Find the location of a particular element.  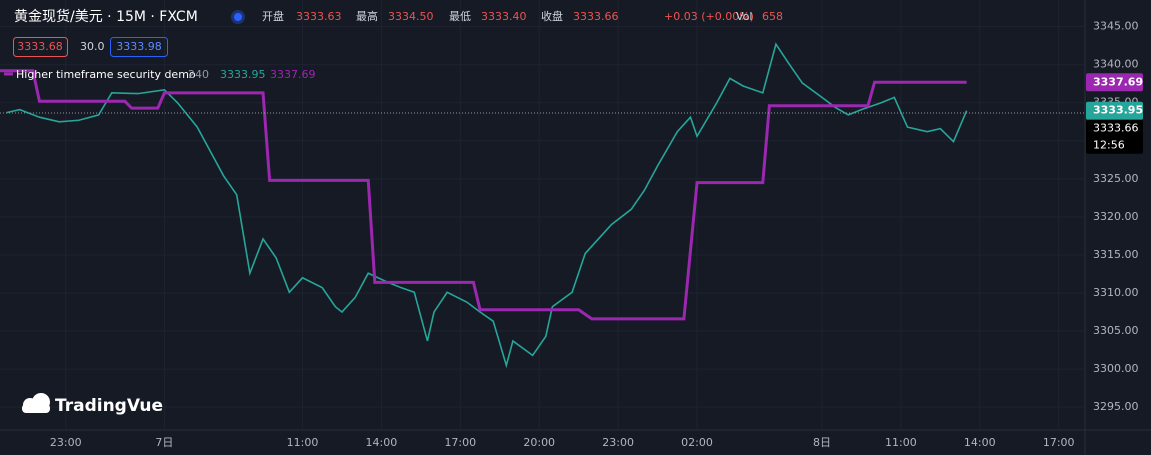

volume-label: Vol is located at coordinates (744, 16).